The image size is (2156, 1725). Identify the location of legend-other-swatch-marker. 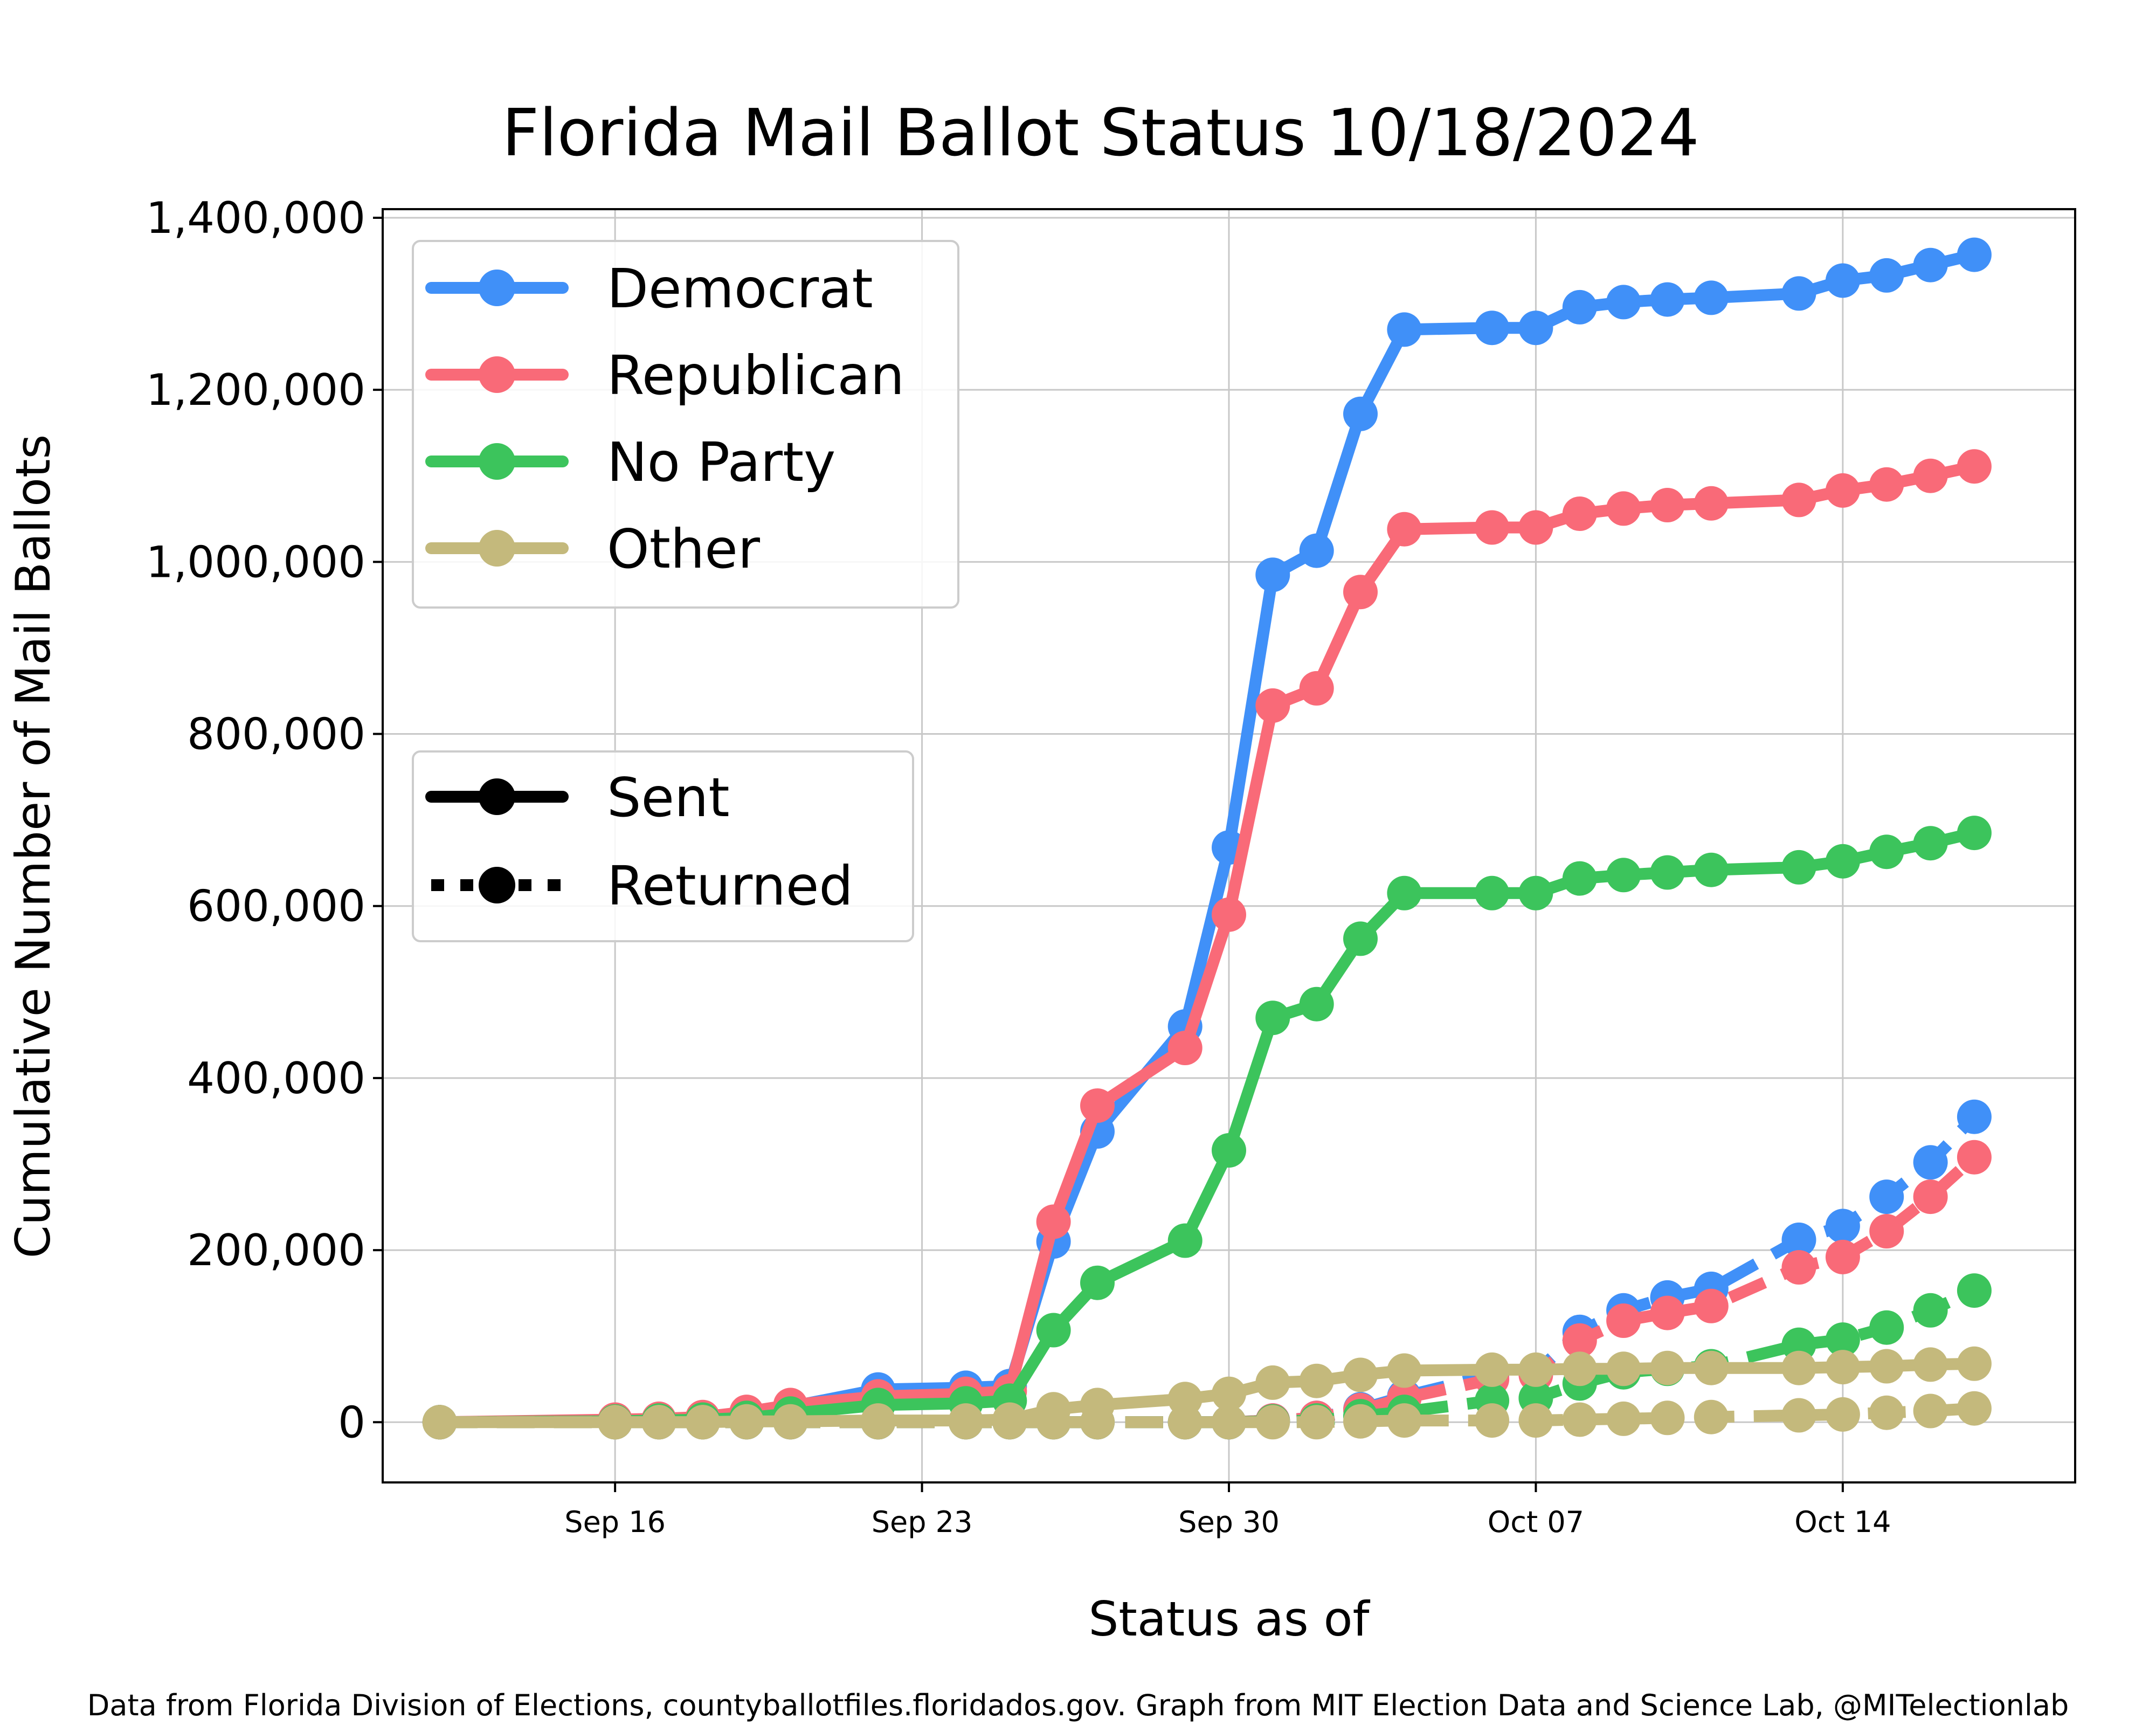
(497, 548).